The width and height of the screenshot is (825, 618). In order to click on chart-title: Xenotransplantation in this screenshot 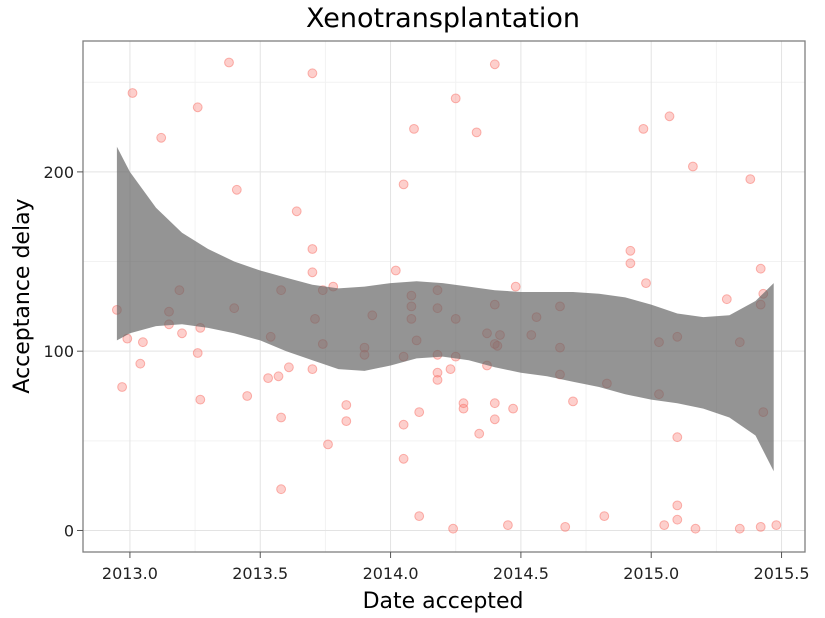, I will do `click(443, 18)`.